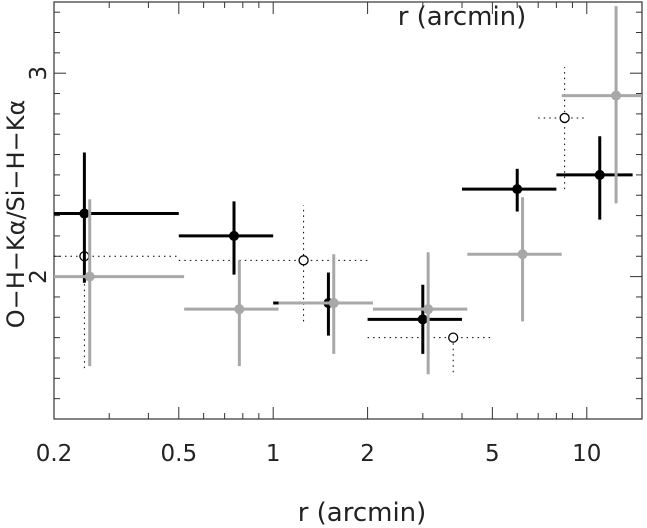 This screenshot has height=528, width=647. What do you see at coordinates (462, 17) in the screenshot?
I see `top-axis-label: r (arcmin)` at bounding box center [462, 17].